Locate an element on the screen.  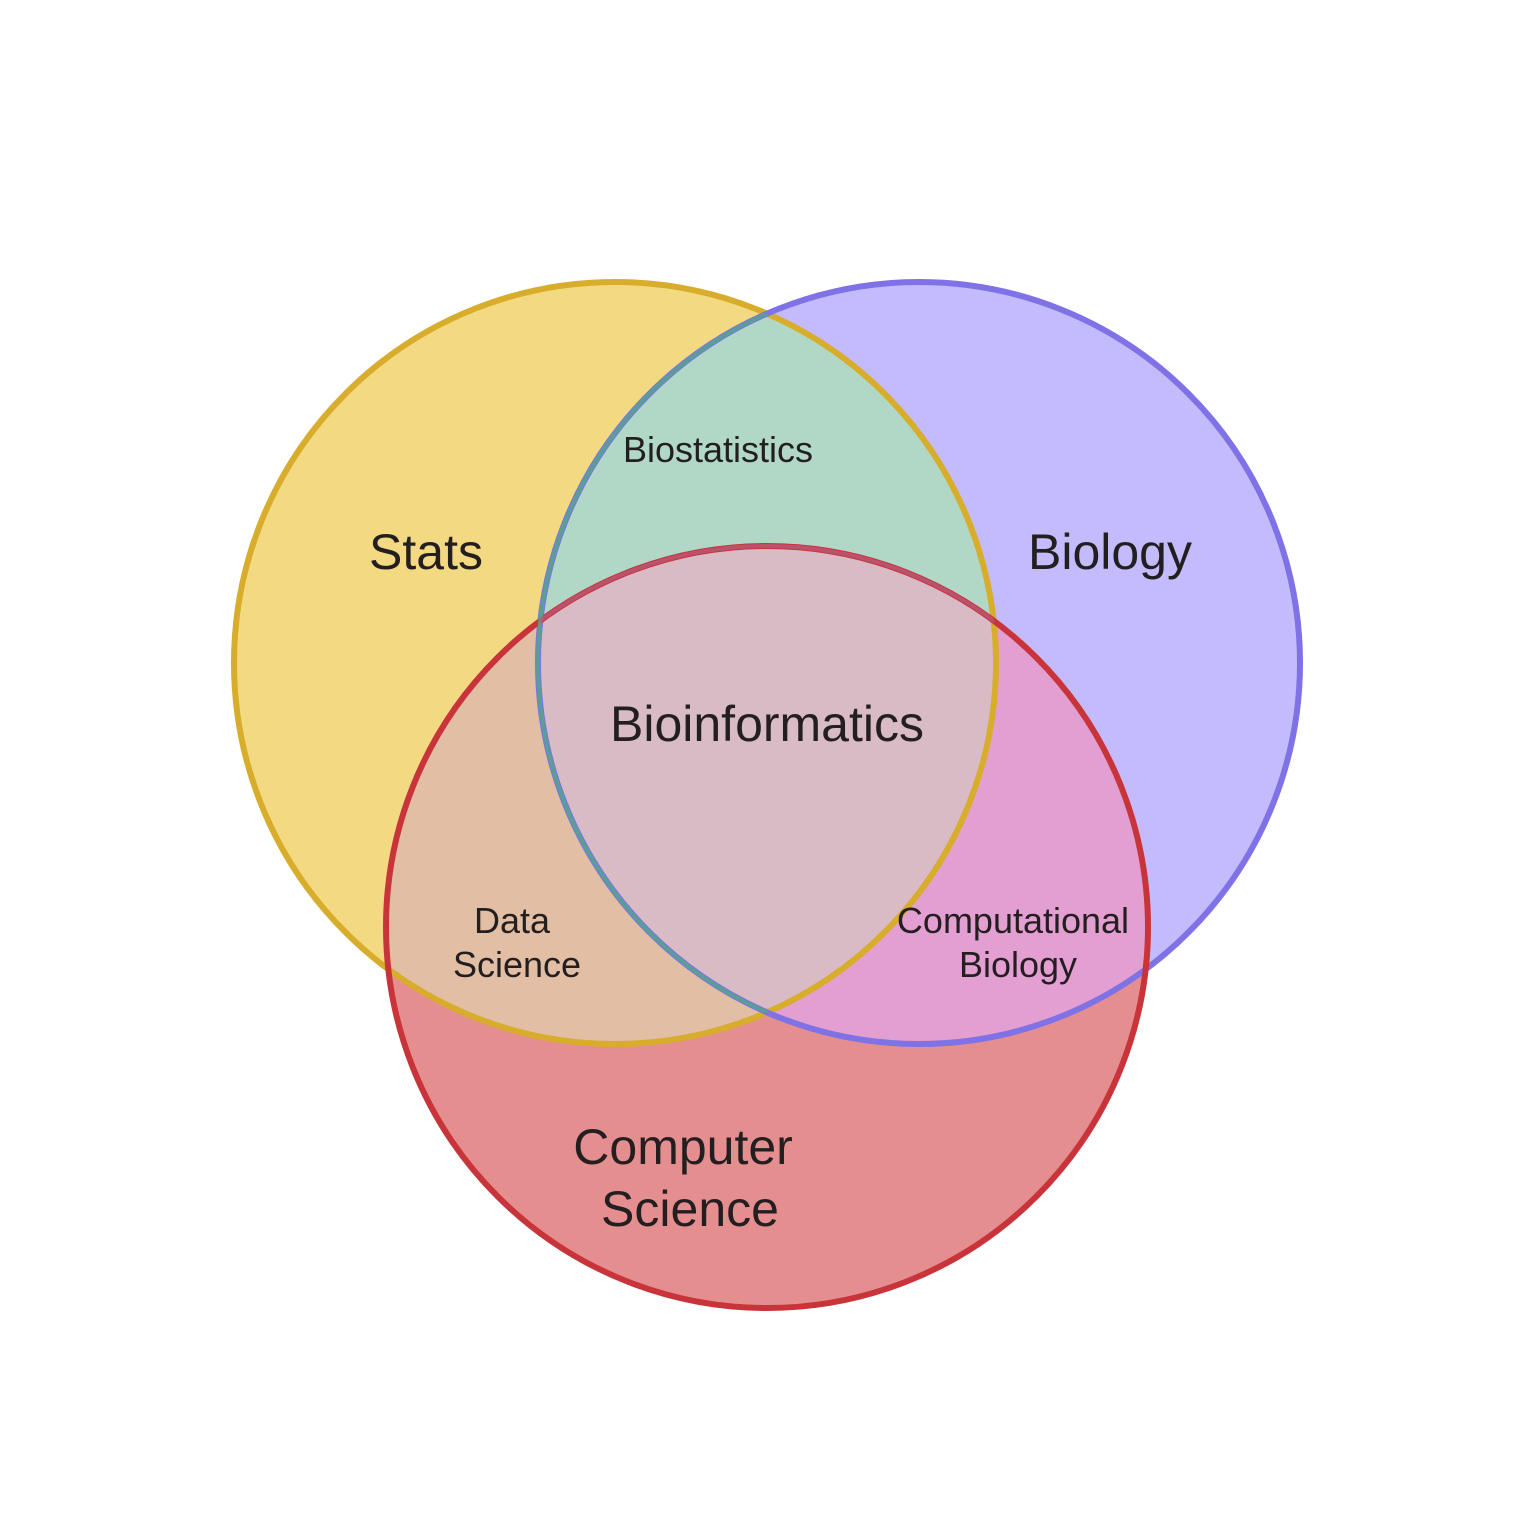
computational-biology-label: Computational Biology is located at coordinates (1018, 942).